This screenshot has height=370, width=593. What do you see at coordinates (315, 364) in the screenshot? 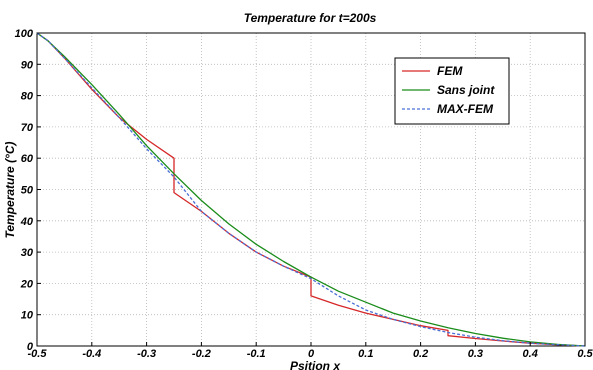
I see `x-axis-label: Psition x` at bounding box center [315, 364].